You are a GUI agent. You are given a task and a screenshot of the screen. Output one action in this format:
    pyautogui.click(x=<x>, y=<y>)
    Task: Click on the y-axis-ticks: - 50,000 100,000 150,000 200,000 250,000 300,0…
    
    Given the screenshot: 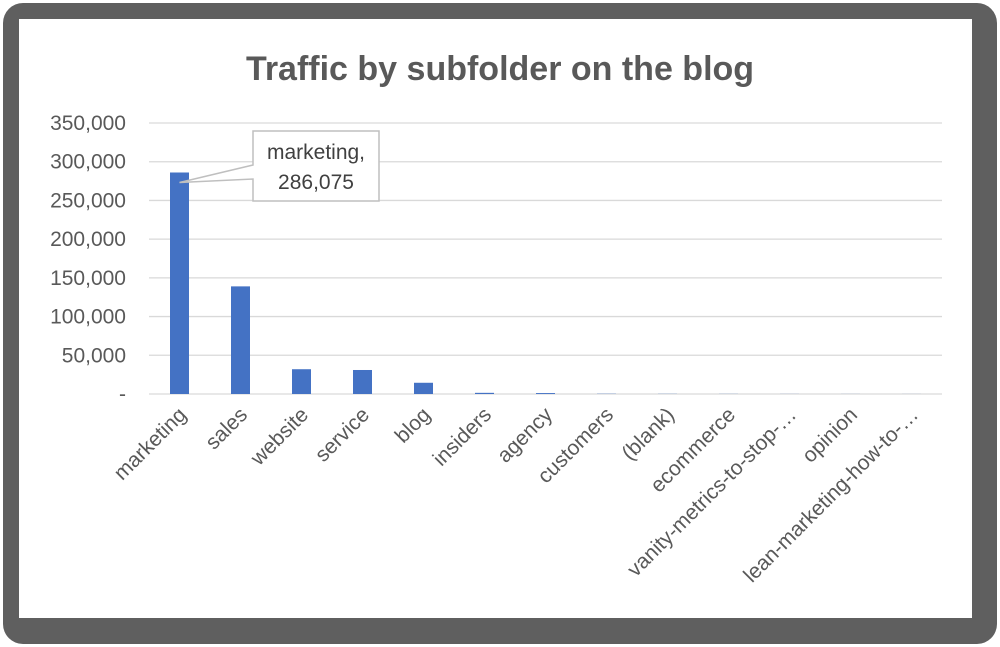 What is the action you would take?
    pyautogui.click(x=88, y=259)
    